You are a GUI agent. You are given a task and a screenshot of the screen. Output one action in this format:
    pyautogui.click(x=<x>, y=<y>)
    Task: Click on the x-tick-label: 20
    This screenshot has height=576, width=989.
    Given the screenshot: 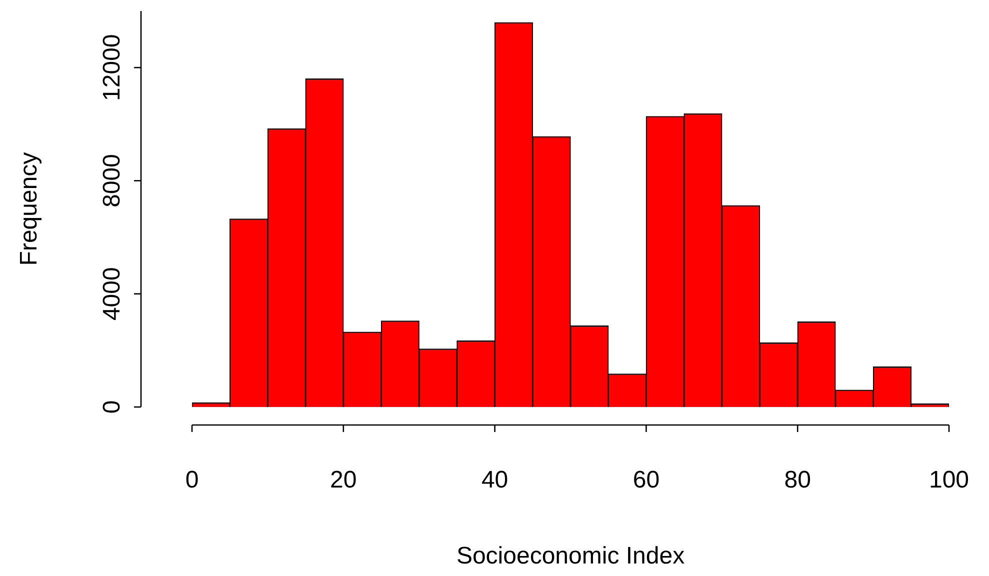 What is the action you would take?
    pyautogui.click(x=343, y=480)
    